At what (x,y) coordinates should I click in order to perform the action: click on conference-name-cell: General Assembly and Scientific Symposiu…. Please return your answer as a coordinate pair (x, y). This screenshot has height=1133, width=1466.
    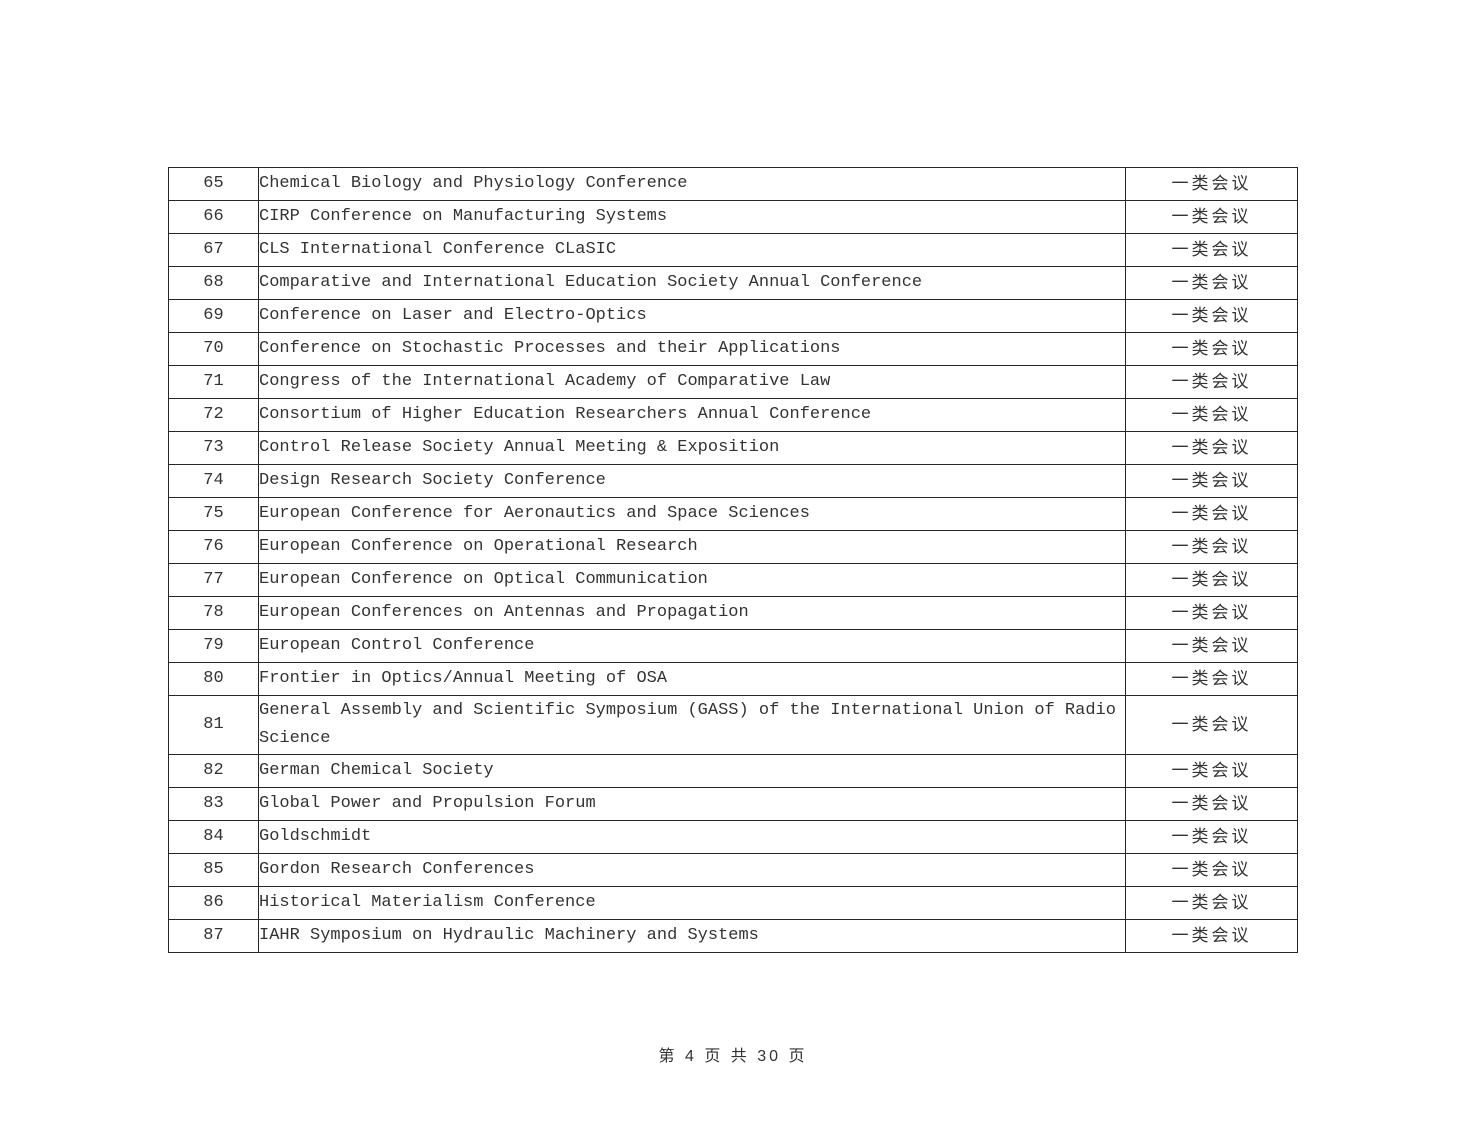
    Looking at the image, I should click on (692, 725).